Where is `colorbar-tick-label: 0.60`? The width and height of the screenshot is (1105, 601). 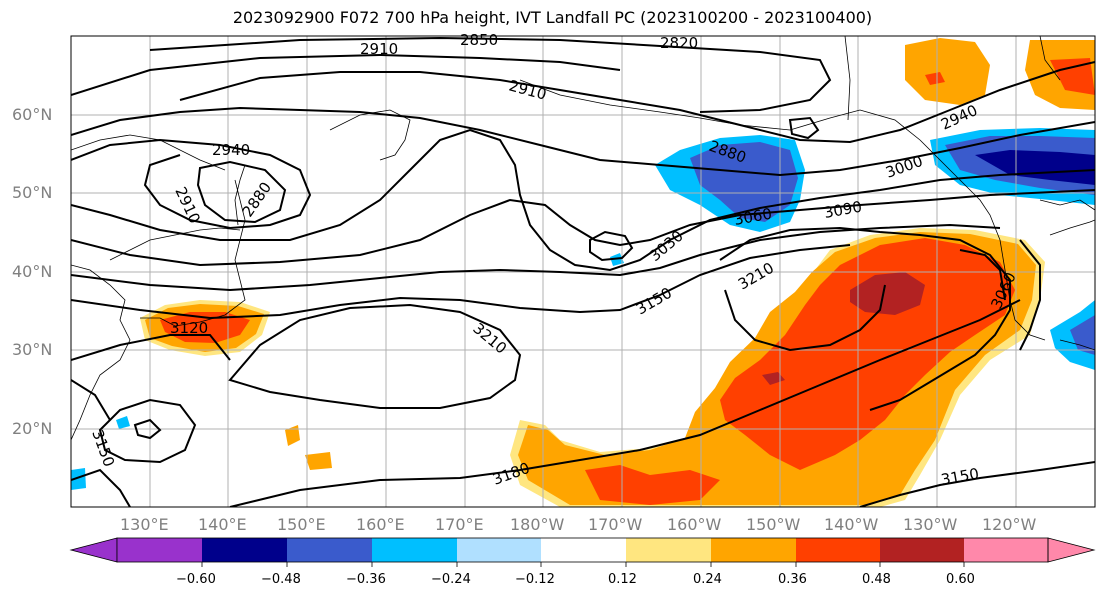
colorbar-tick-label: 0.60 is located at coordinates (960, 579).